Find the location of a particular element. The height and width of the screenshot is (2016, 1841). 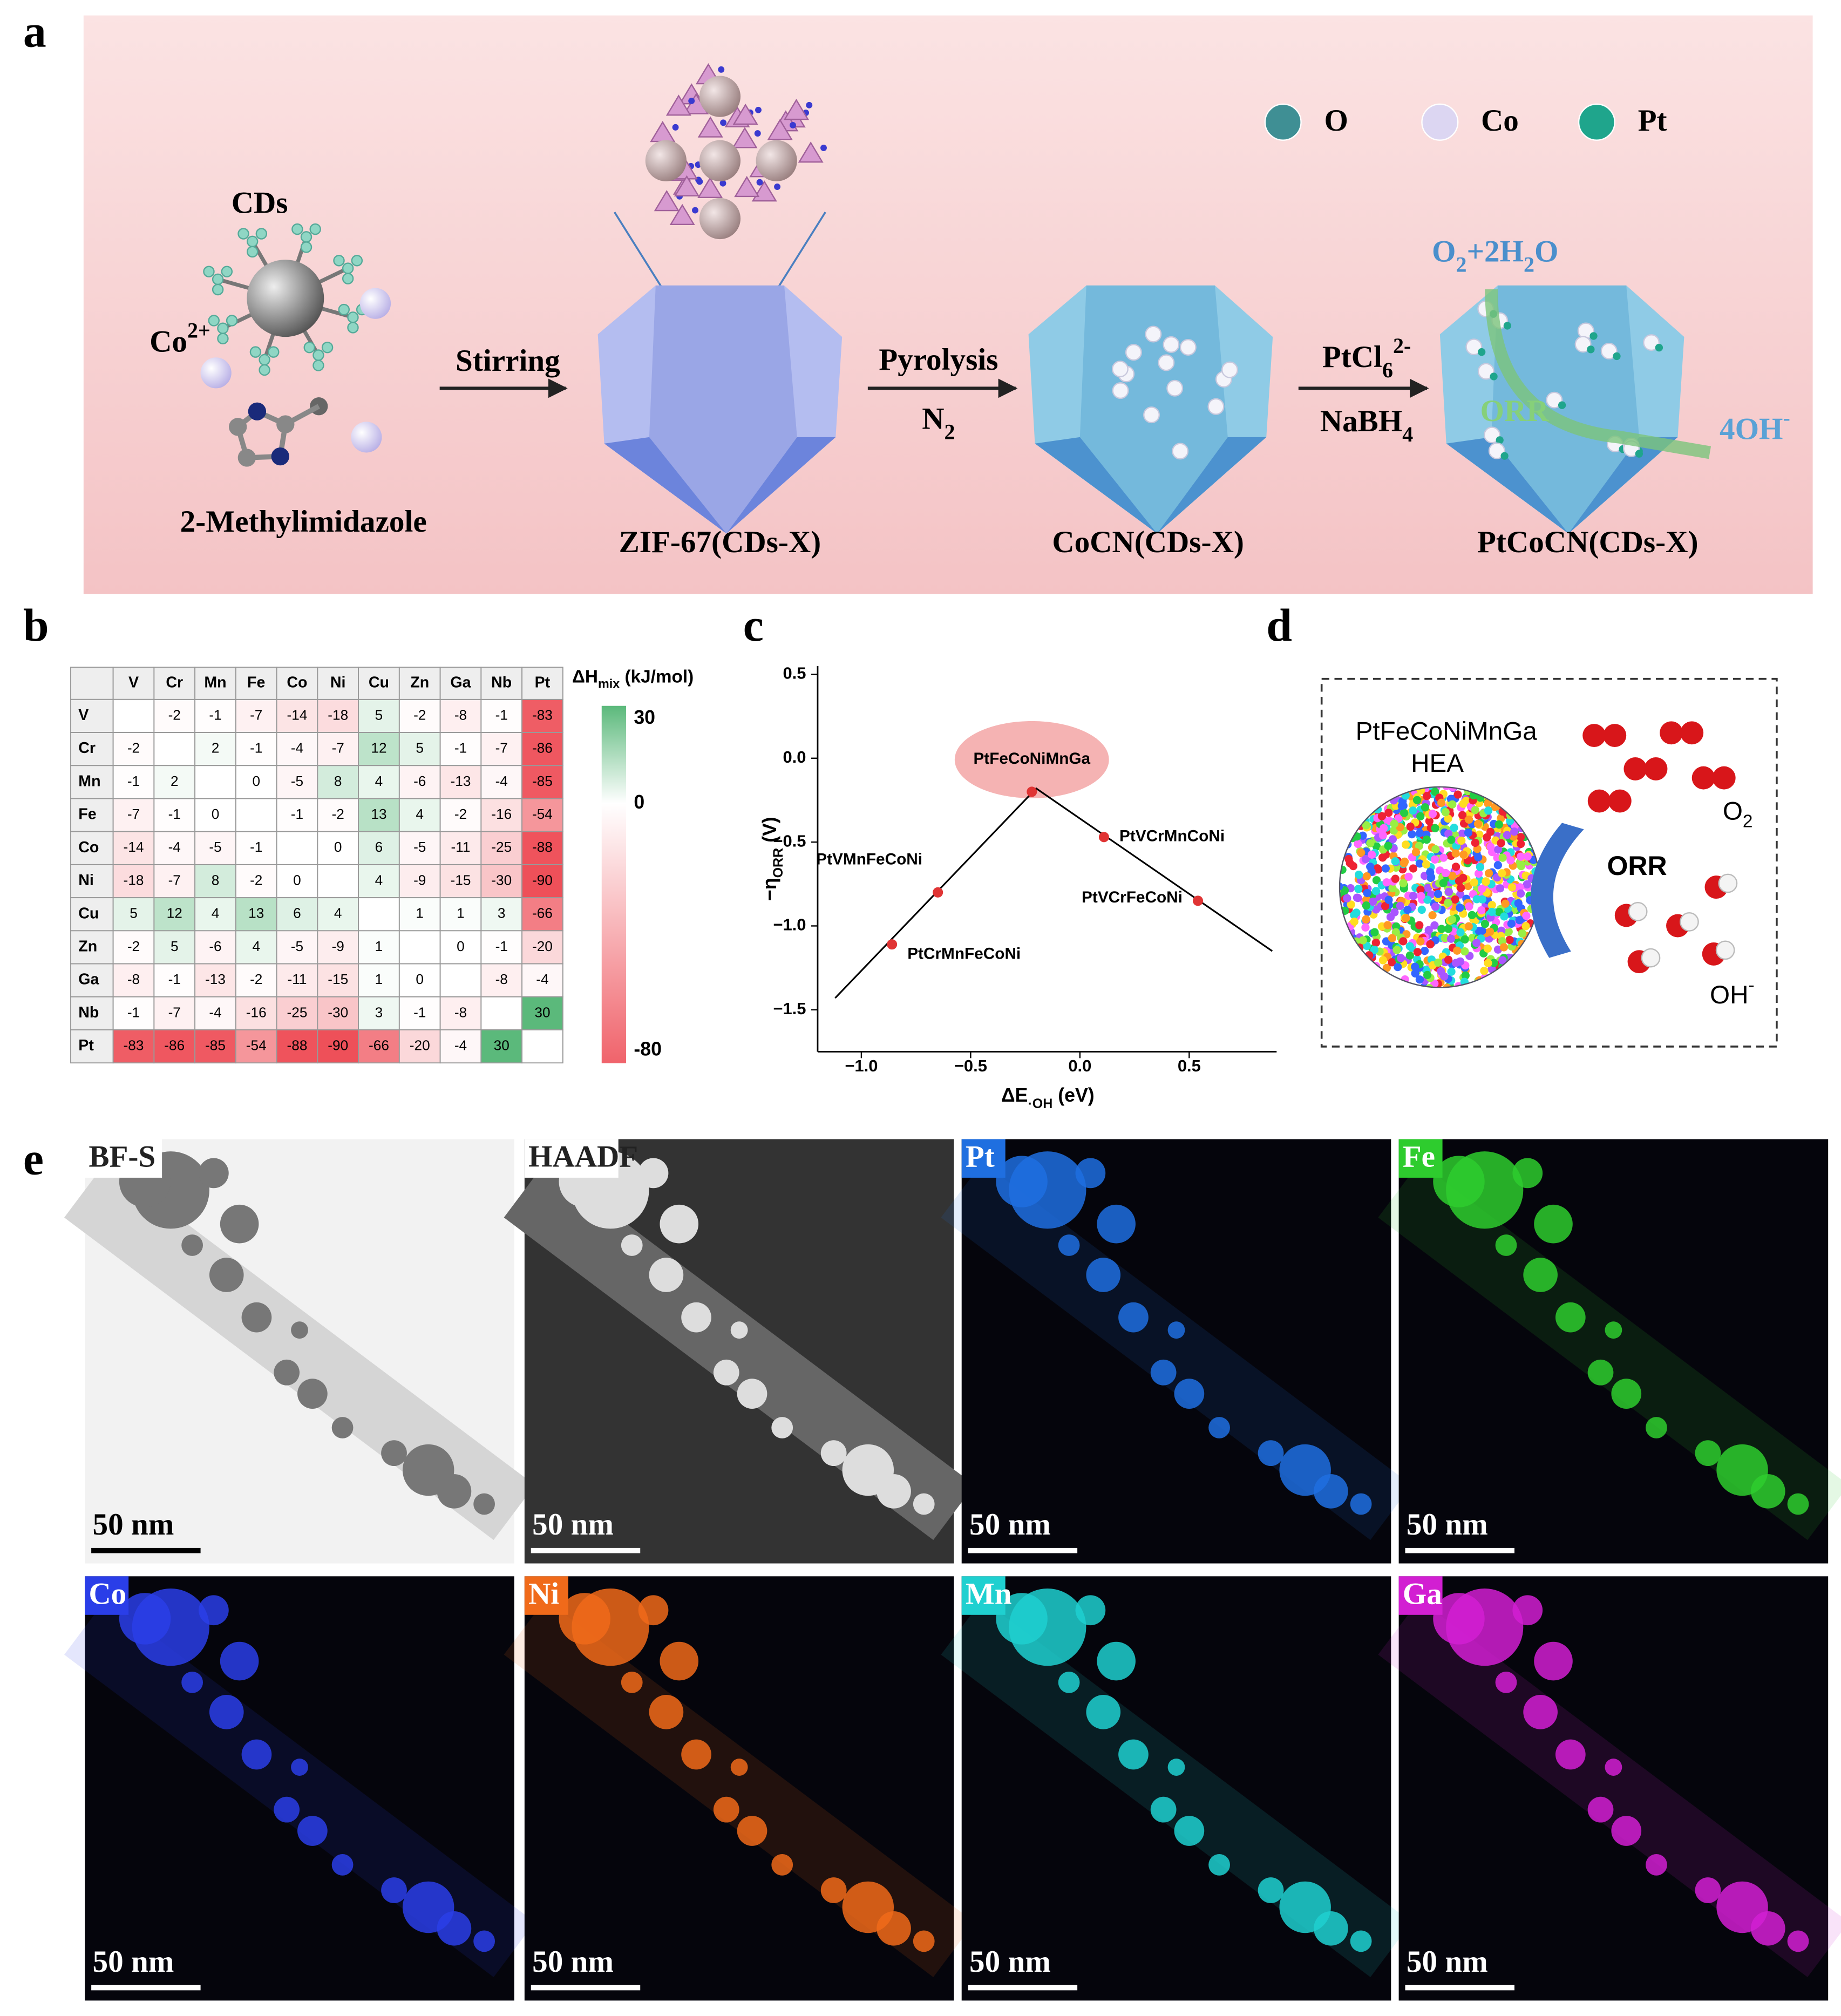

cell-value: 1 is located at coordinates (379, 979).